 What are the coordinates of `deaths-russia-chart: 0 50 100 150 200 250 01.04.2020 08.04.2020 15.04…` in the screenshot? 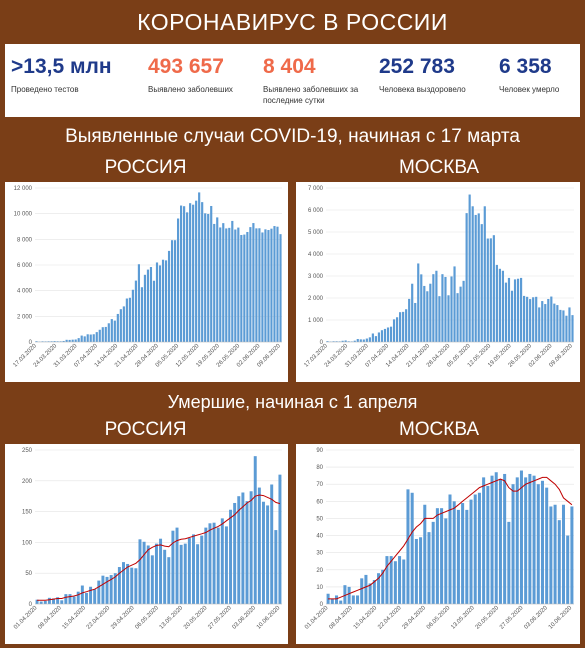 It's located at (146, 544).